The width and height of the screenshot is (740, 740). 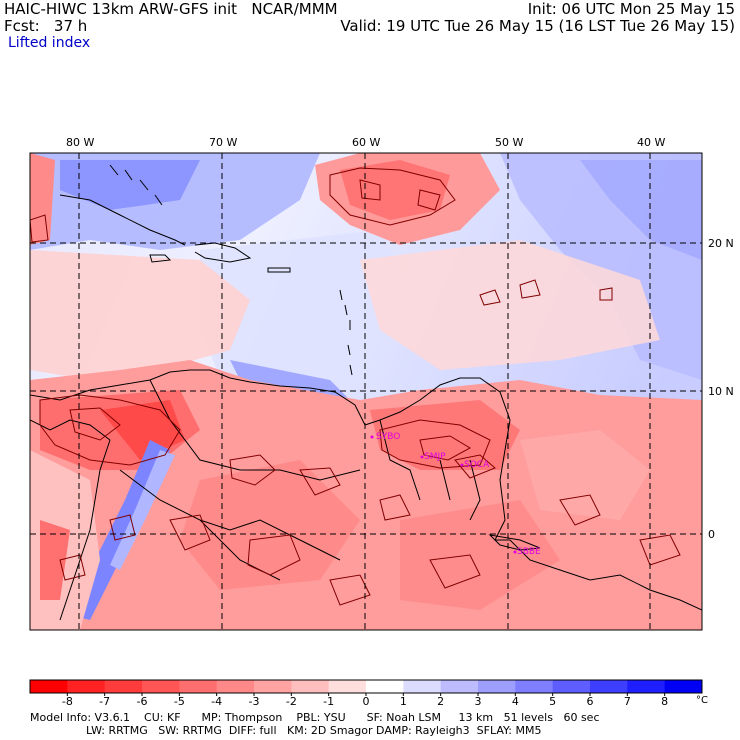 What do you see at coordinates (553, 701) in the screenshot?
I see `colorbar-label: 5` at bounding box center [553, 701].